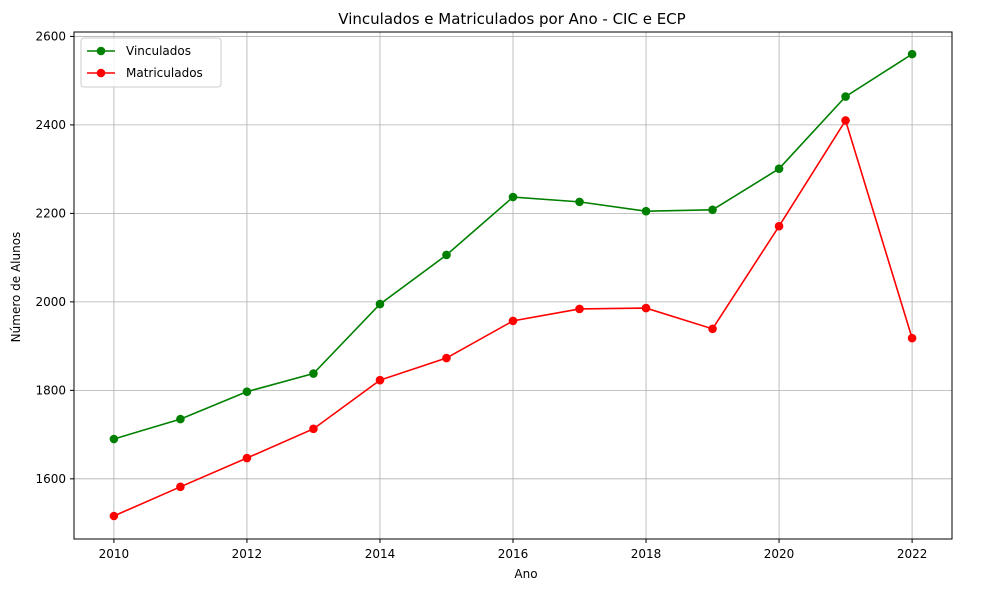 The height and width of the screenshot is (590, 989). I want to click on y-tick-label: 1600, so click(50, 479).